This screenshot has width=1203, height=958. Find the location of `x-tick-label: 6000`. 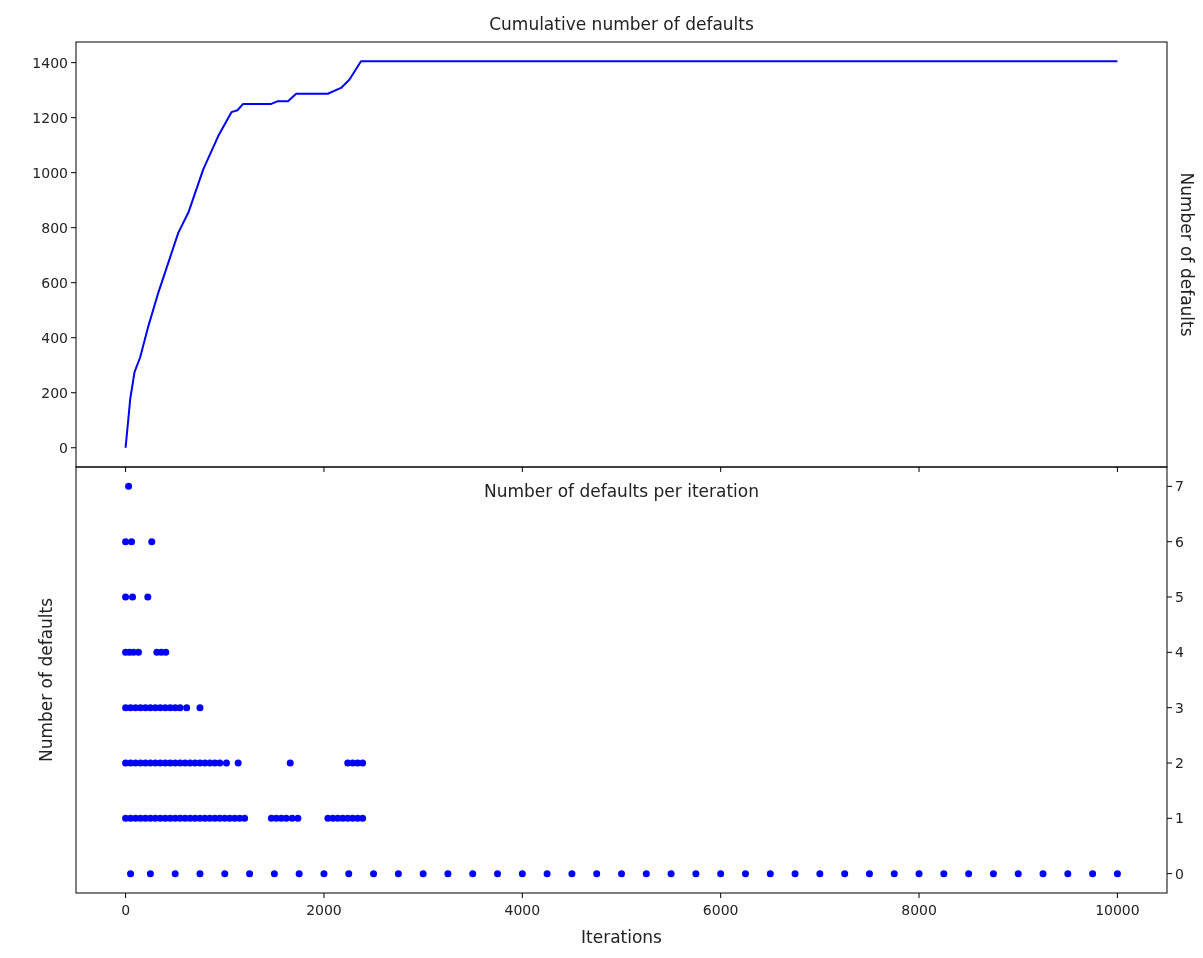

x-tick-label: 6000 is located at coordinates (720, 910).